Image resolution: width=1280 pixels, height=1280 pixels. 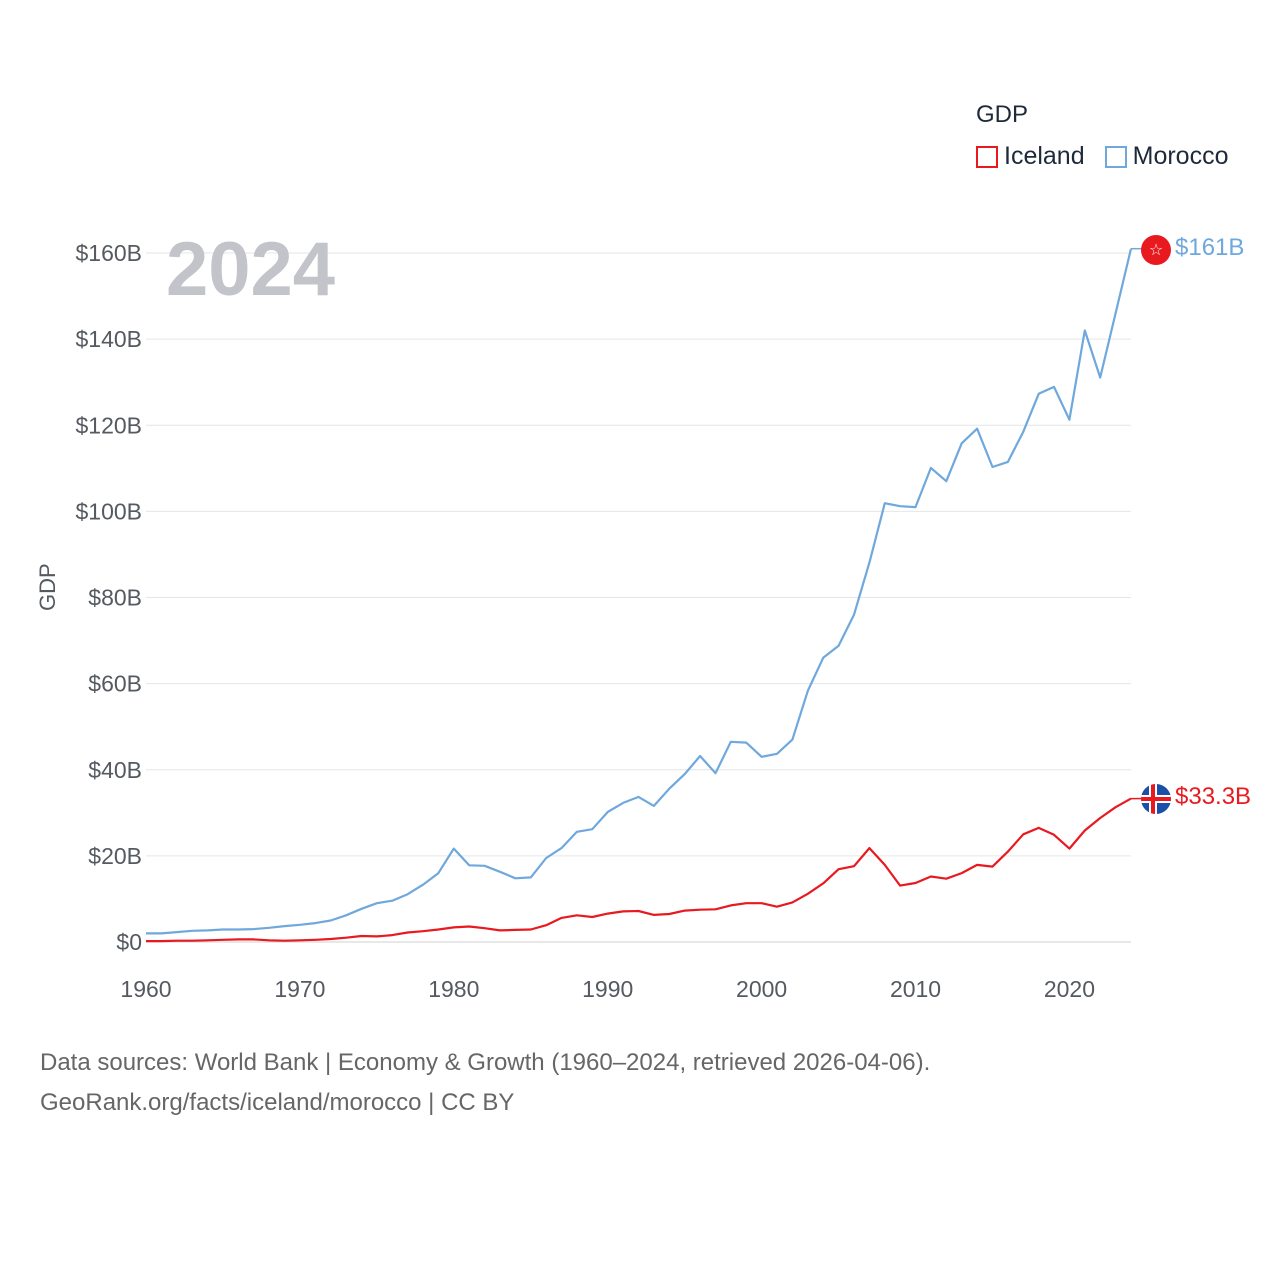 I want to click on y-tick-label: $0, so click(x=129, y=942).